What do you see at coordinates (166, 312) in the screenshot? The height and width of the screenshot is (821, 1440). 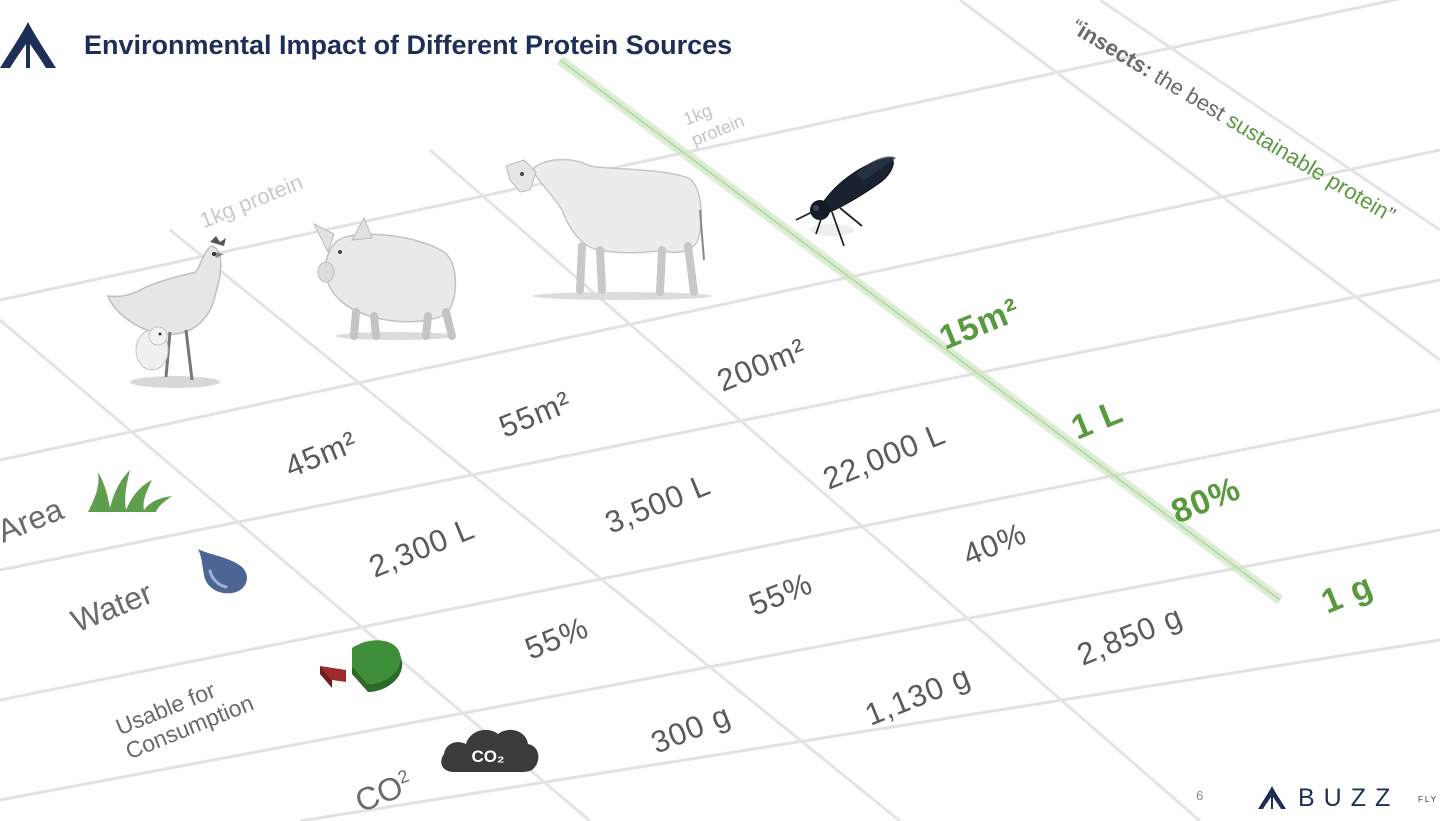 I see `chicken-image` at bounding box center [166, 312].